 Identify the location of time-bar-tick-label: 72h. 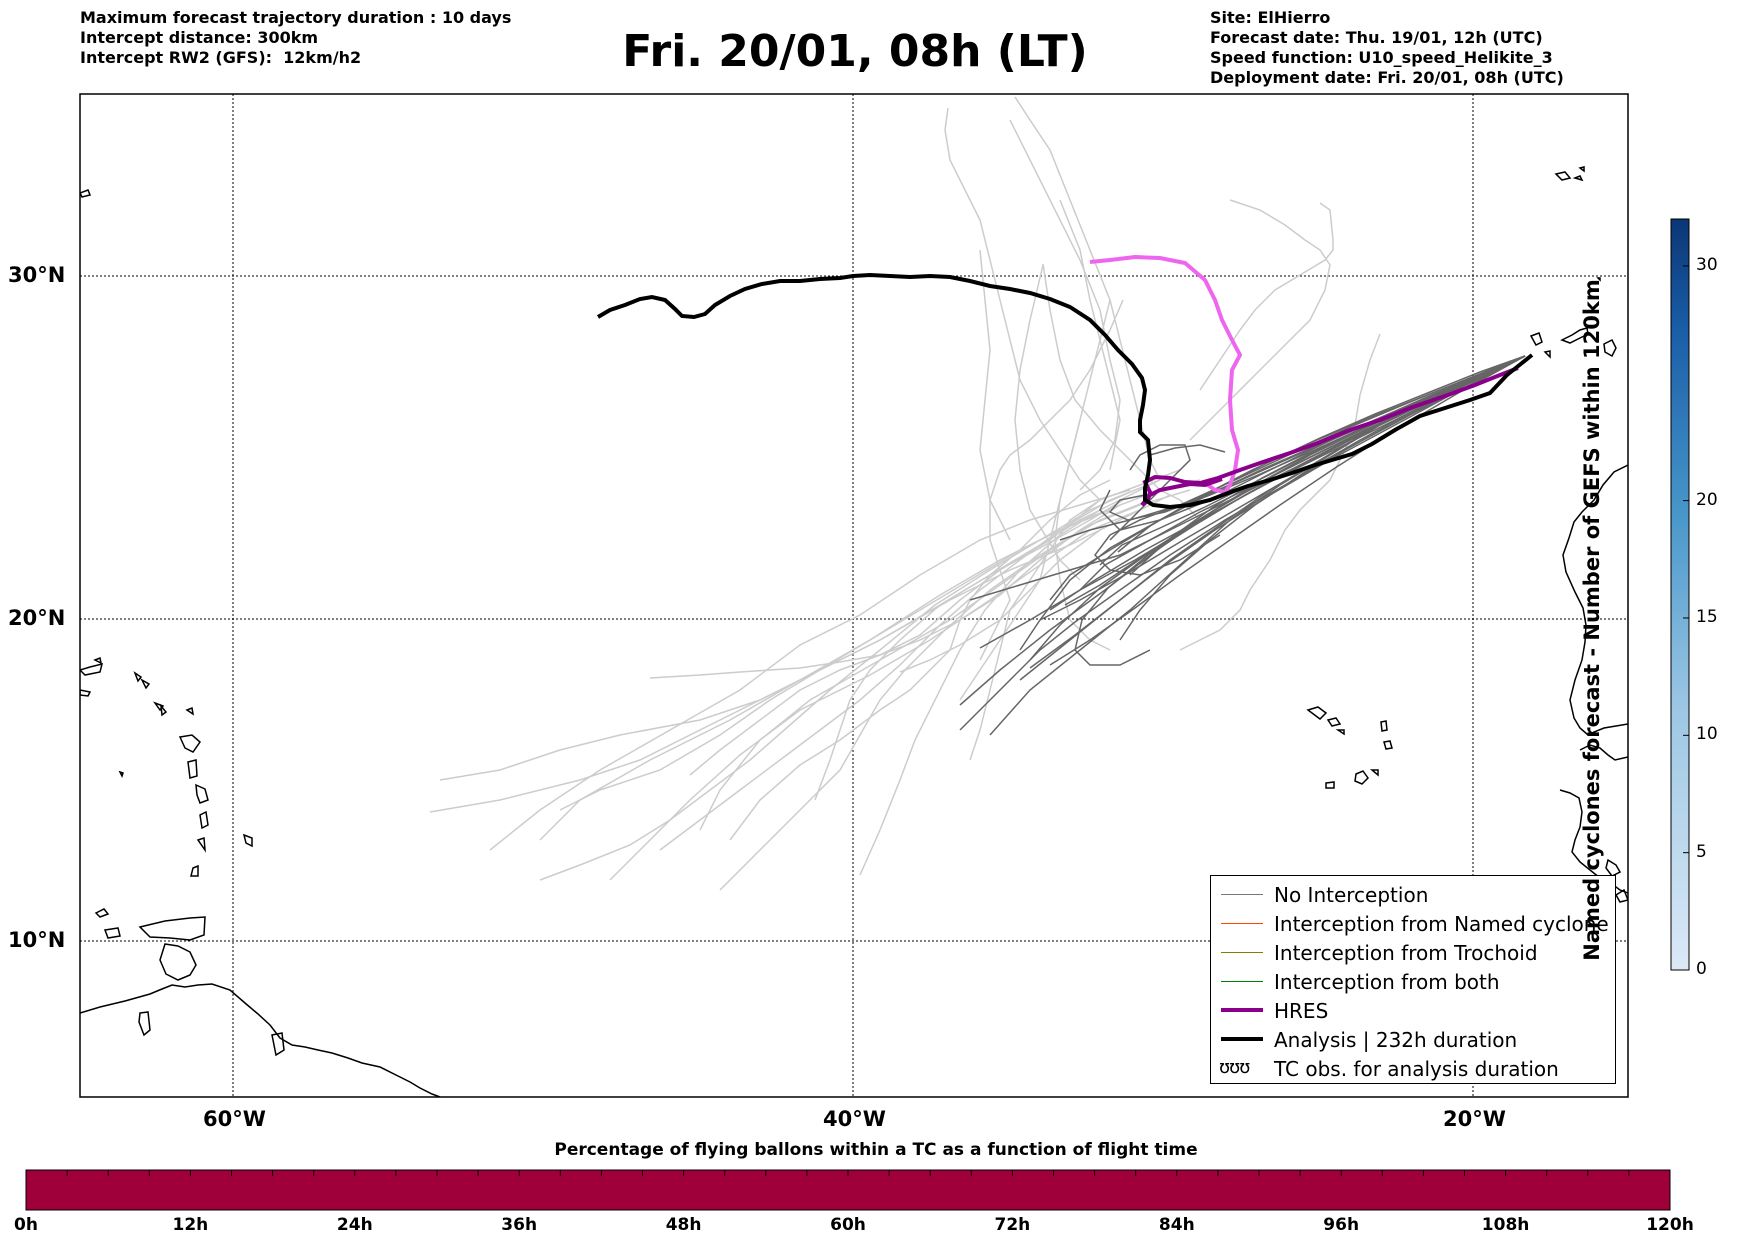
(1012, 1225).